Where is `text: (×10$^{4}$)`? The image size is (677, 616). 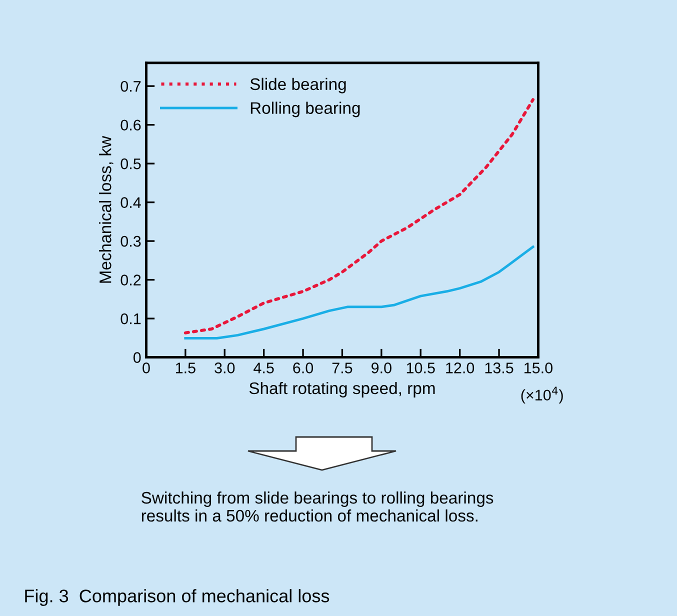 text: (×10$^{4}$) is located at coordinates (542, 395).